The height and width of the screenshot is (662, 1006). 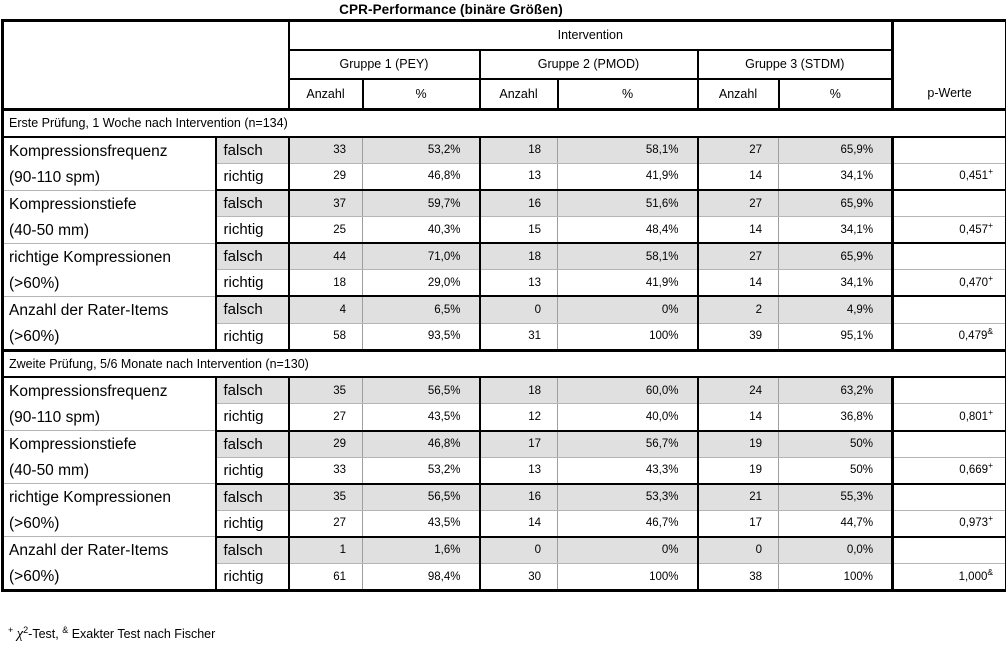 I want to click on p-value: 0,973, so click(x=973, y=523).